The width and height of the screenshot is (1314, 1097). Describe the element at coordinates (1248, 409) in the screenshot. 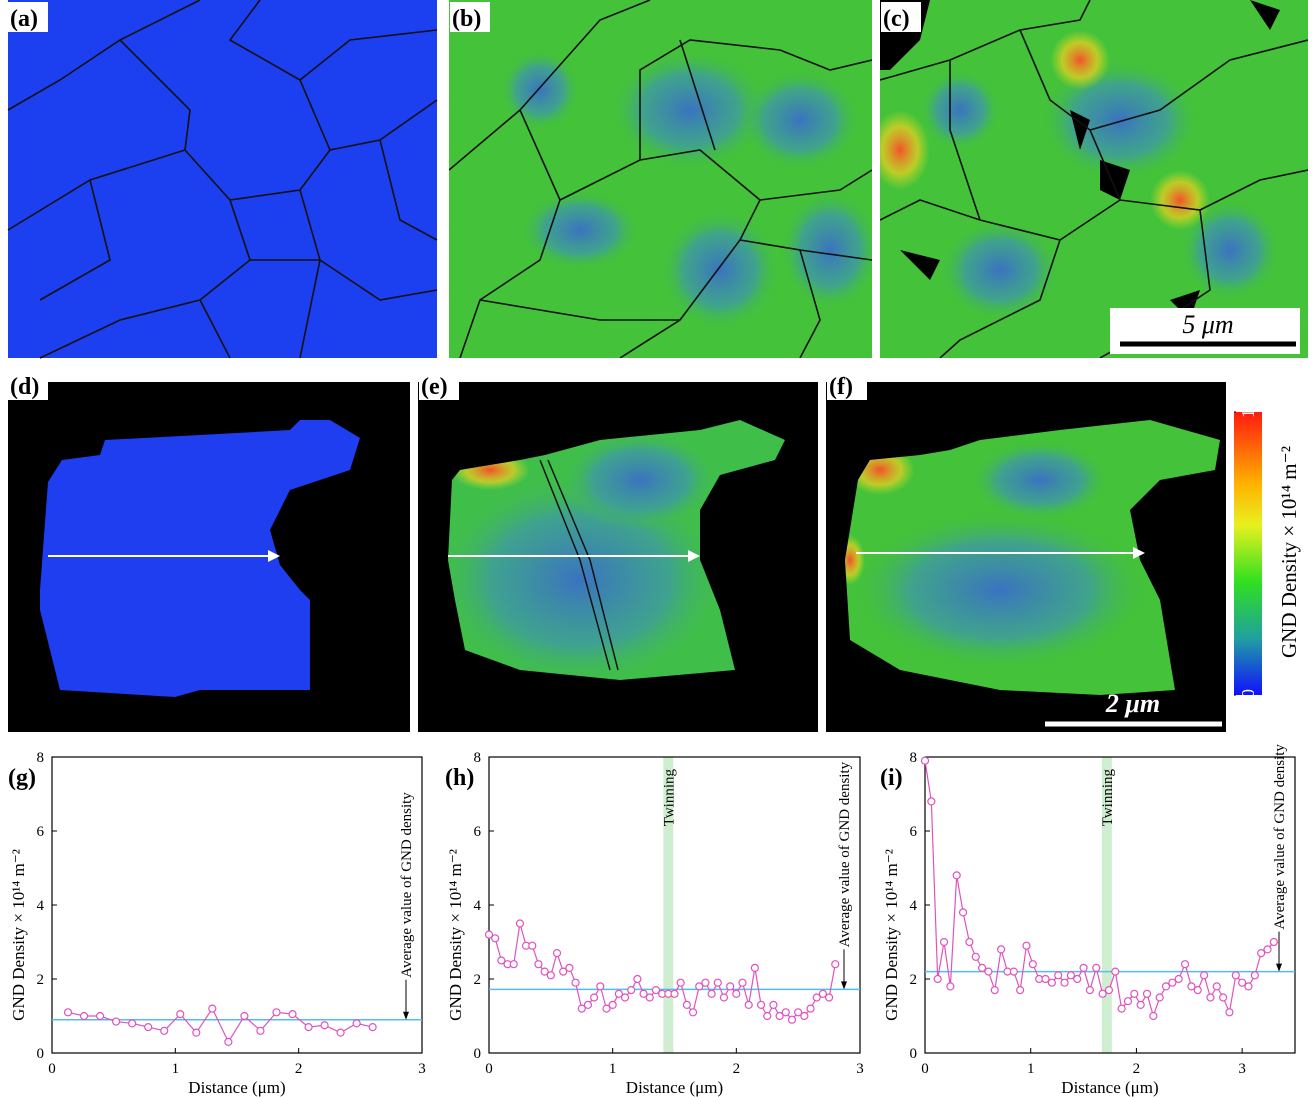

I see `colorbar-tick-label: 10` at that location.